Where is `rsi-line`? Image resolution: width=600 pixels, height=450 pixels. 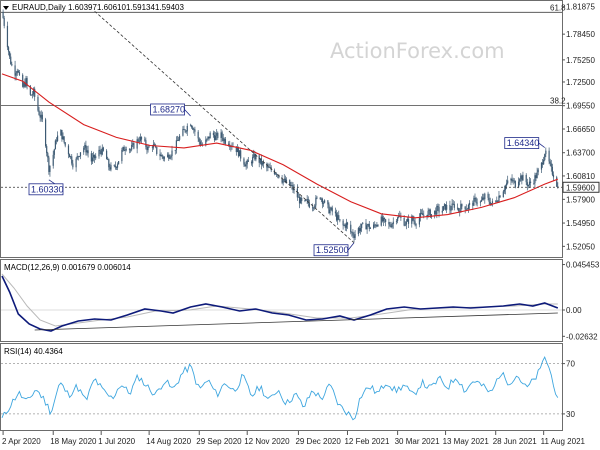 rsi-line is located at coordinates (280, 388).